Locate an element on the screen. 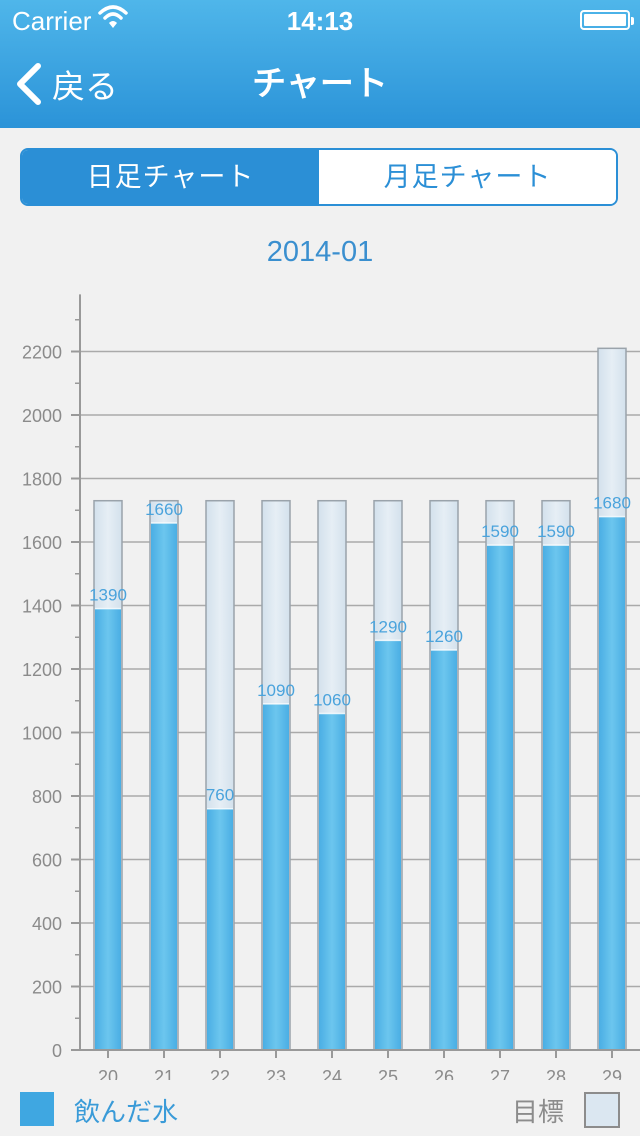  y-tick-label-2000: 2000 is located at coordinates (42, 416).